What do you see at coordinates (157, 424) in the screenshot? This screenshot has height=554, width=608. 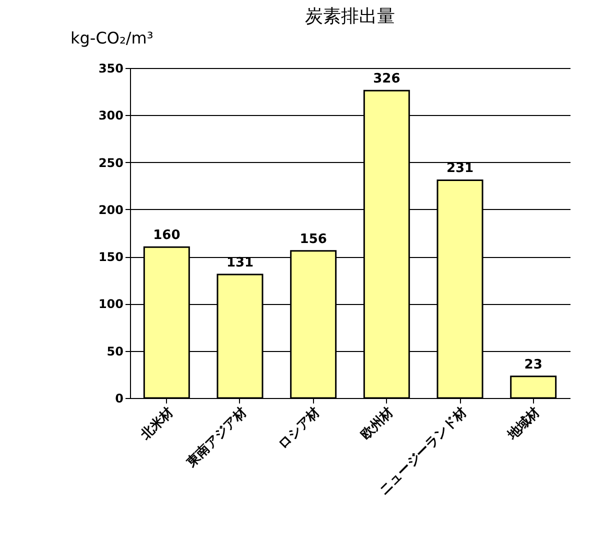 I see `x-tick-label: 北米材` at bounding box center [157, 424].